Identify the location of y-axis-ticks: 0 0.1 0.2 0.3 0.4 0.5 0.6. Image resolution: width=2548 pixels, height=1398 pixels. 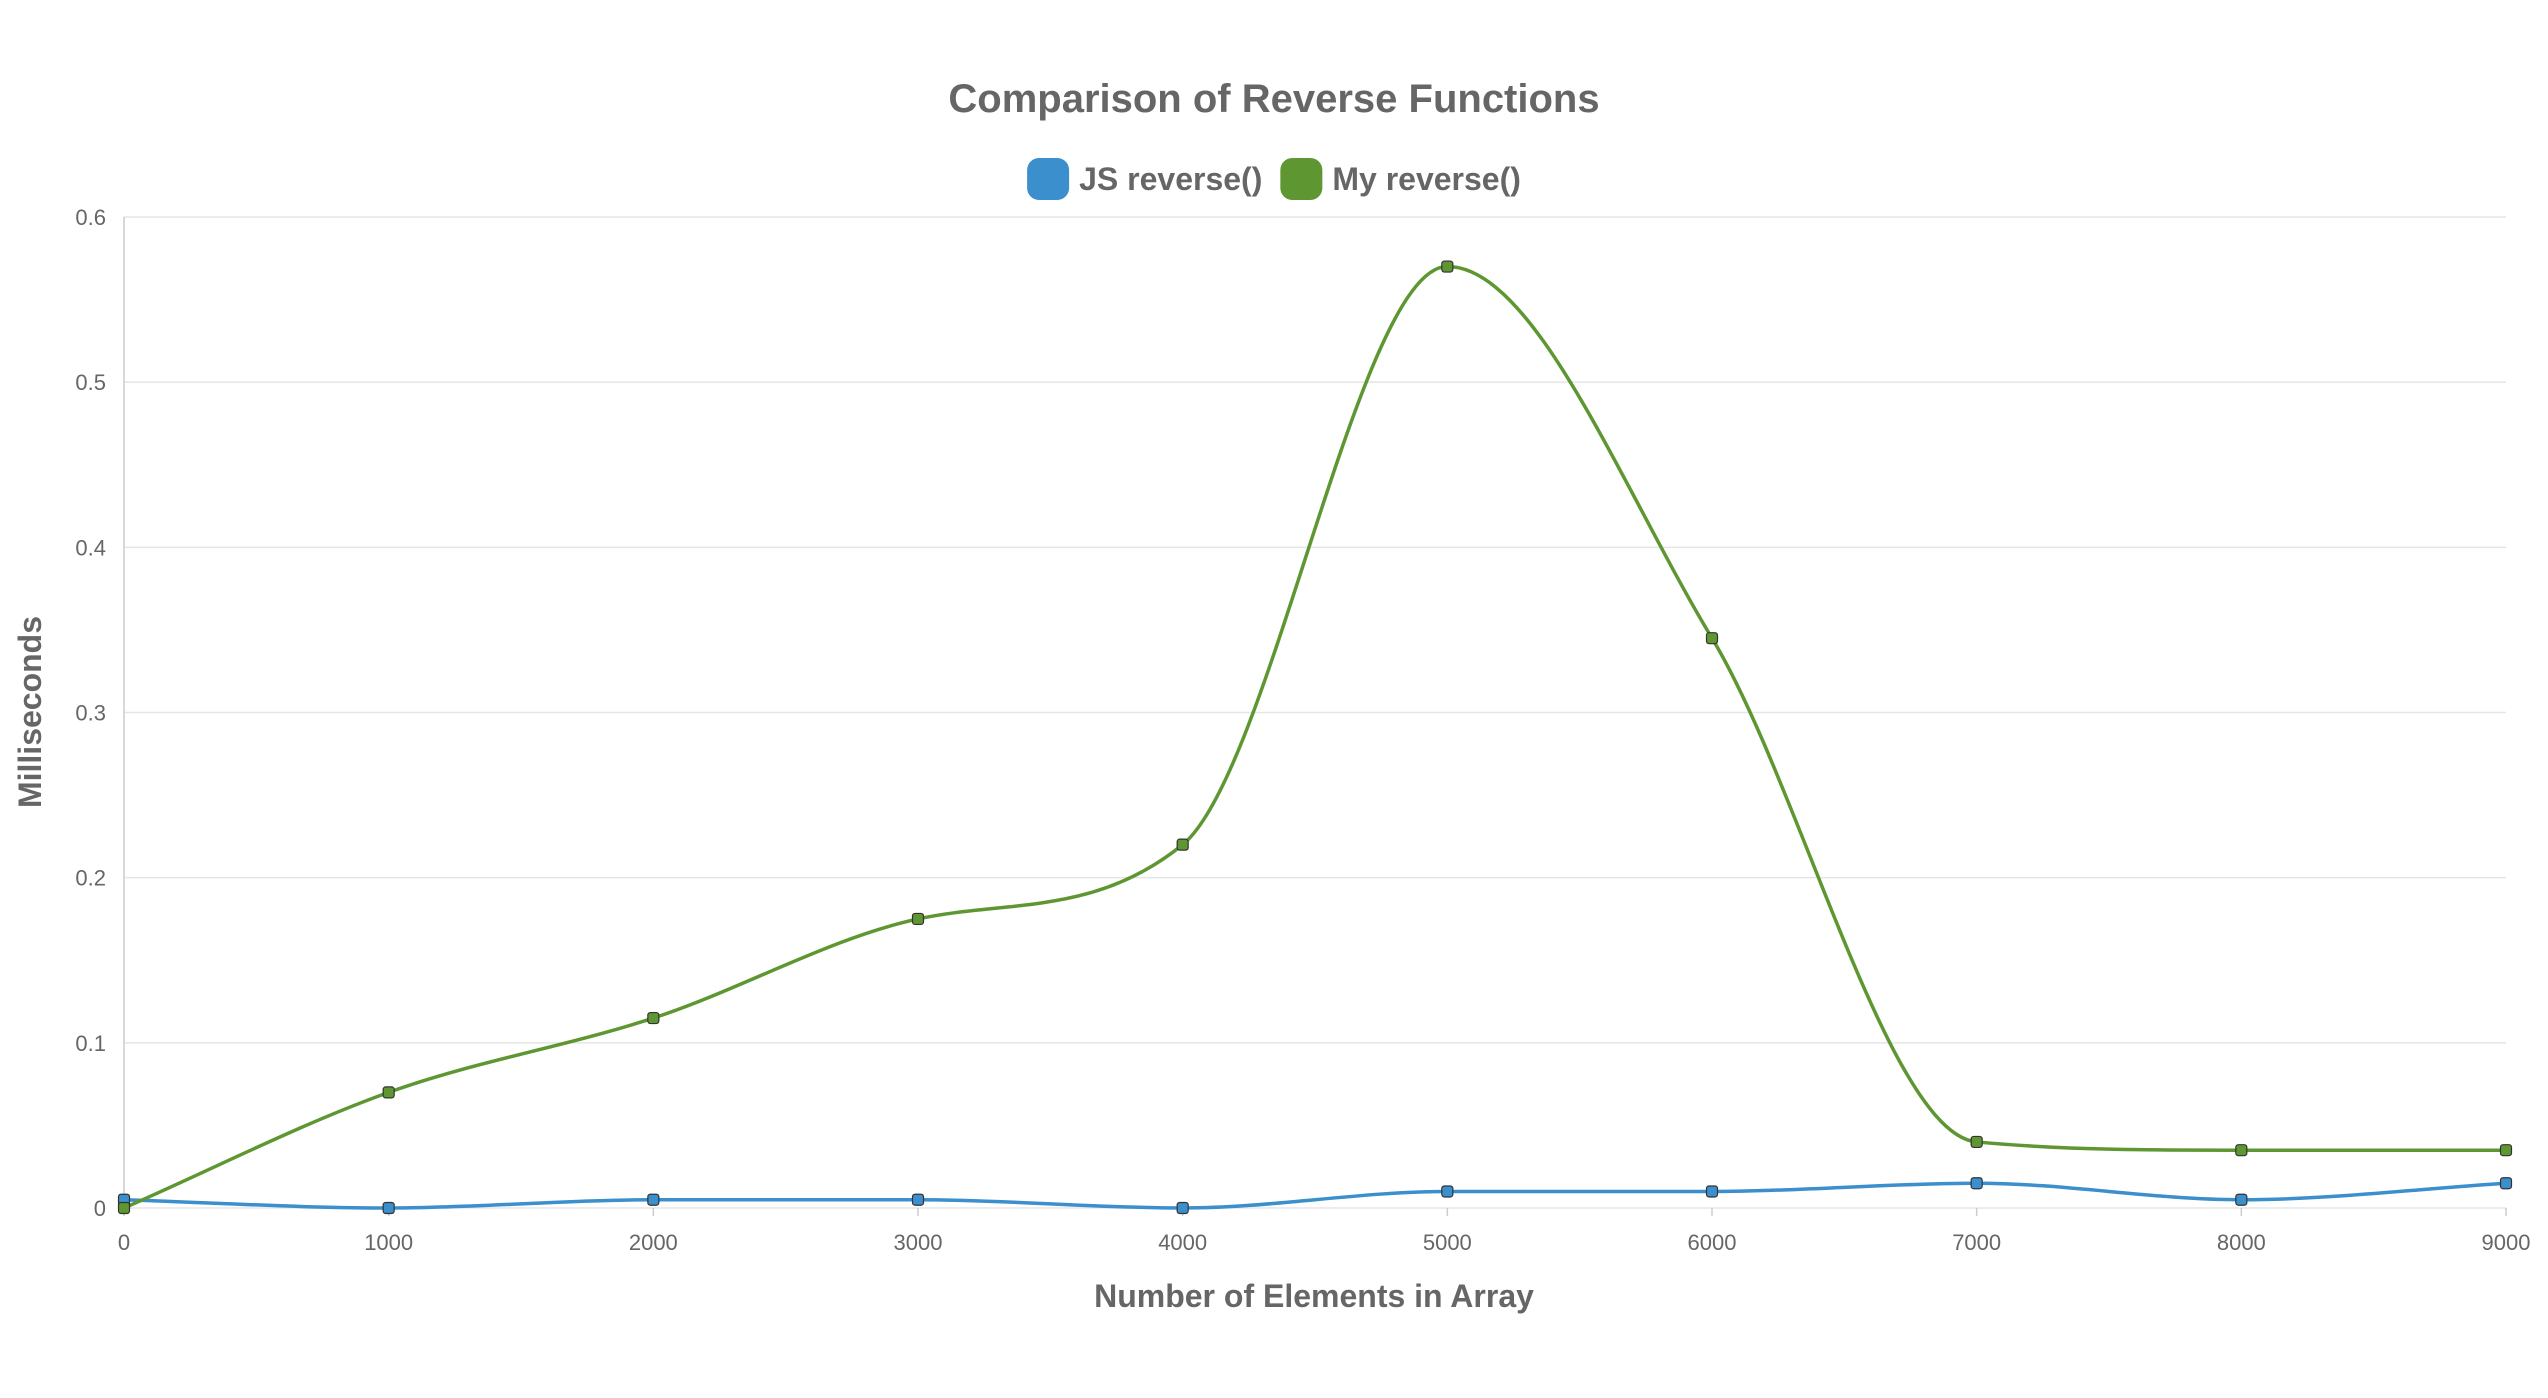
(90, 713).